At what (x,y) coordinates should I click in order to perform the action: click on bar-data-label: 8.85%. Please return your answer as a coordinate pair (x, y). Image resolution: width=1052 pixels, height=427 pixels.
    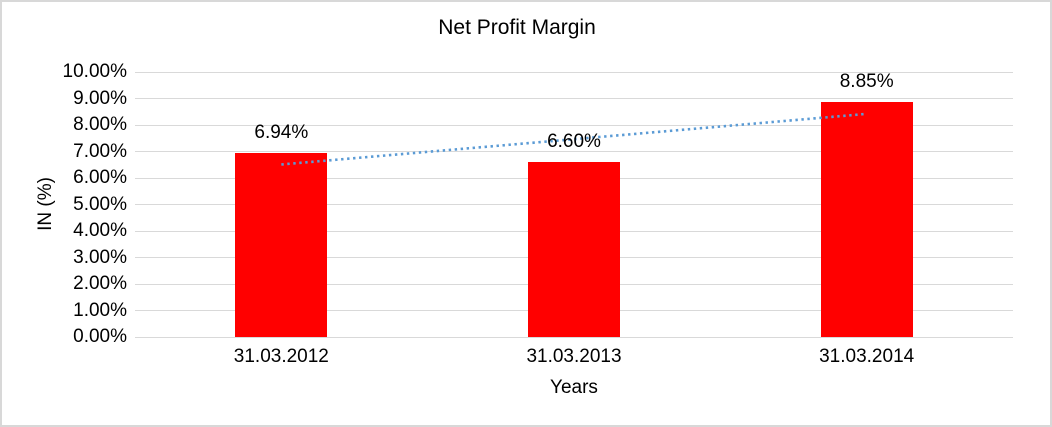
    Looking at the image, I should click on (866, 82).